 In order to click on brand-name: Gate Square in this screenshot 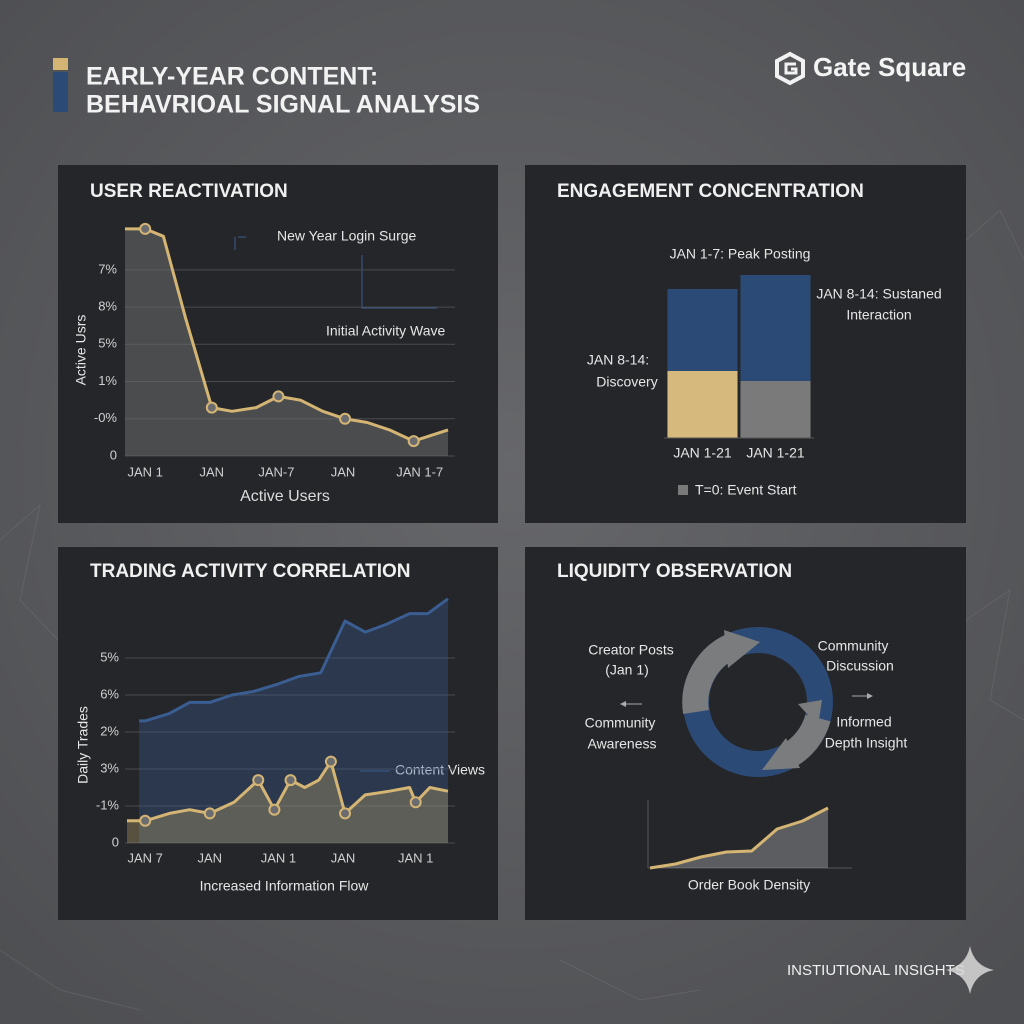, I will do `click(889, 67)`.